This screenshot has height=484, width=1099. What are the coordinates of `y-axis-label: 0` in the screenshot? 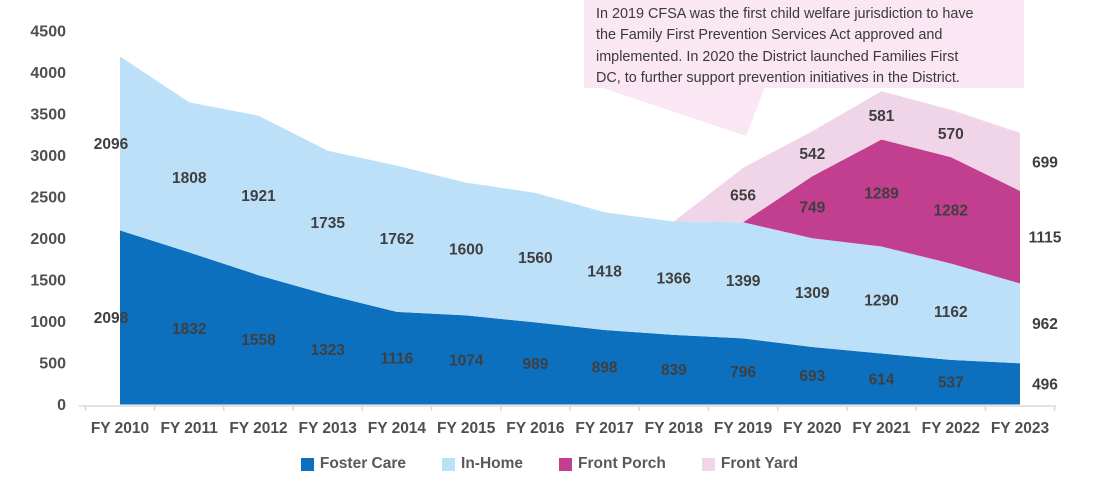 It's located at (61, 405).